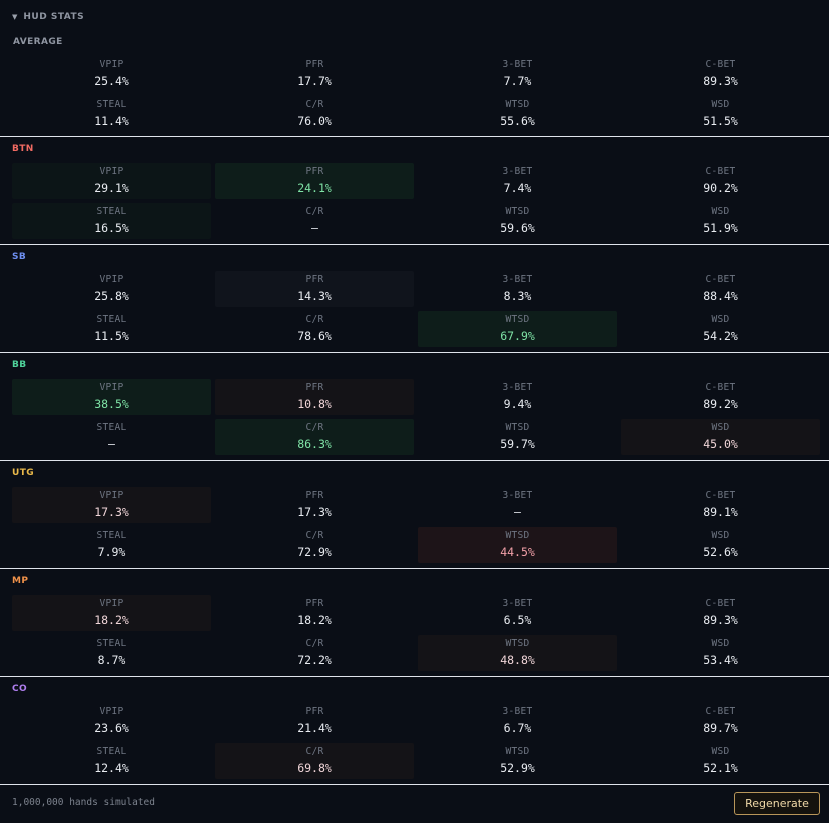 Image resolution: width=829 pixels, height=823 pixels. What do you see at coordinates (517, 728) in the screenshot?
I see `stat-value: 6.7%` at bounding box center [517, 728].